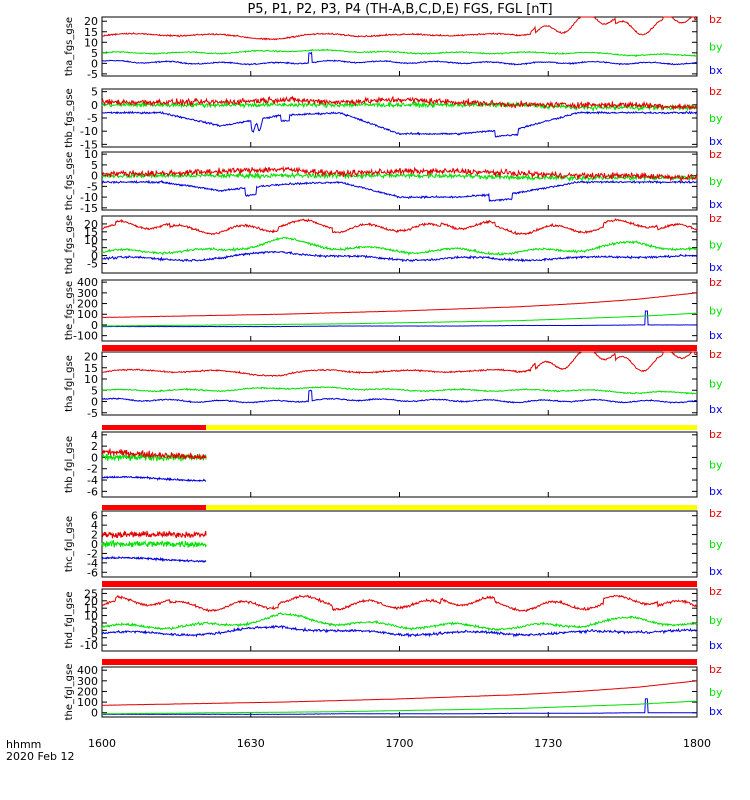 This screenshot has width=750, height=800. I want to click on time-format-label: hhmm, so click(23, 744).